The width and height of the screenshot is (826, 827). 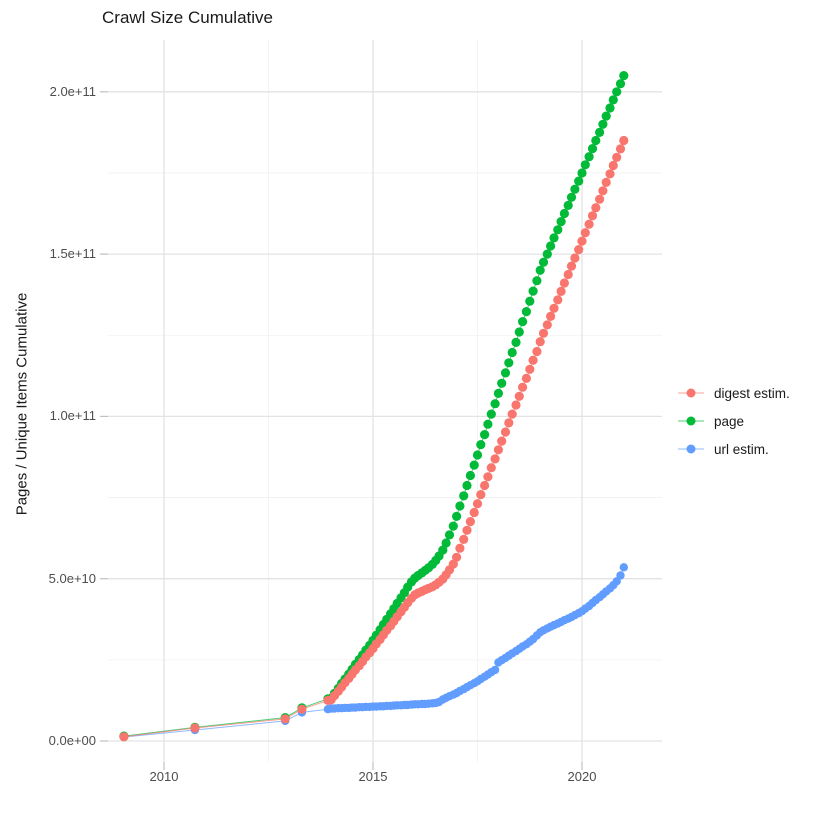 I want to click on y-tick-label: 5.0e+10, so click(x=72, y=578).